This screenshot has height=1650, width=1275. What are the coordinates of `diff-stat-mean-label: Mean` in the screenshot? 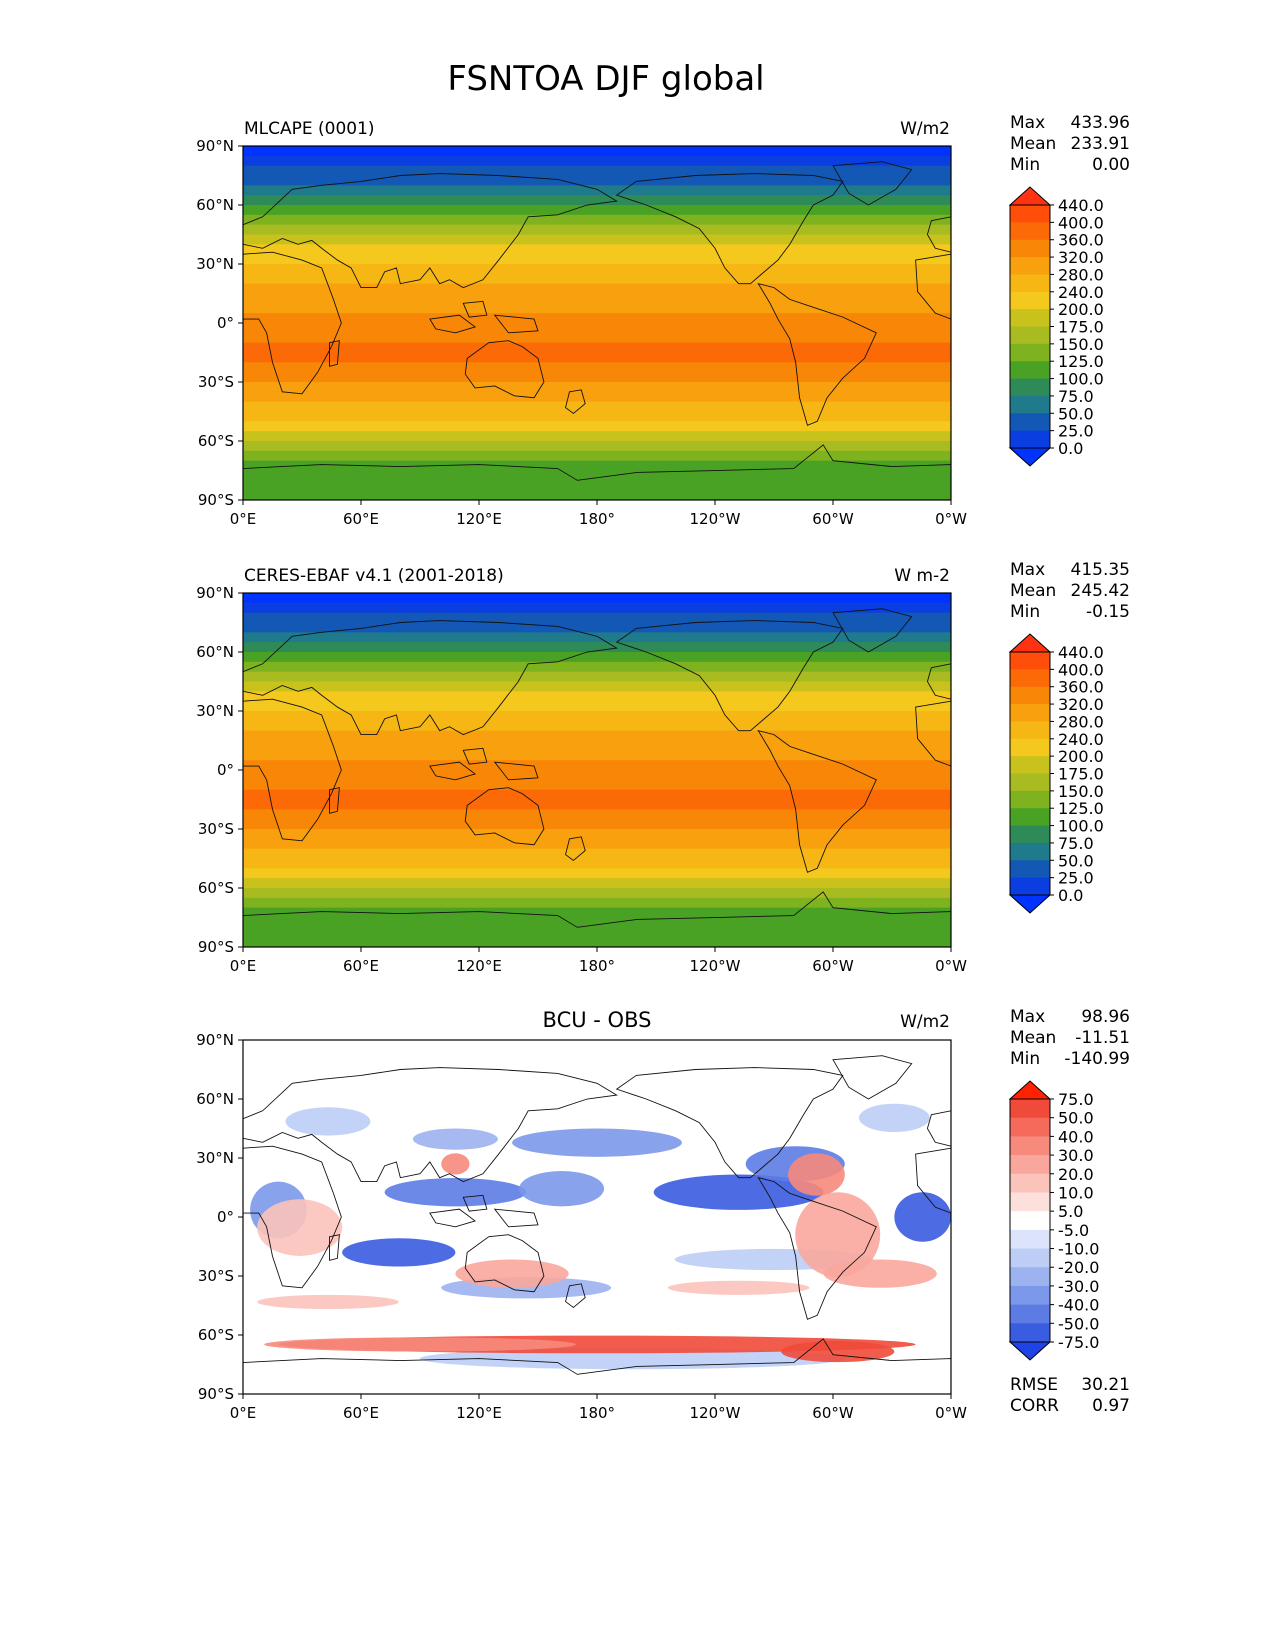 It's located at (1033, 1038).